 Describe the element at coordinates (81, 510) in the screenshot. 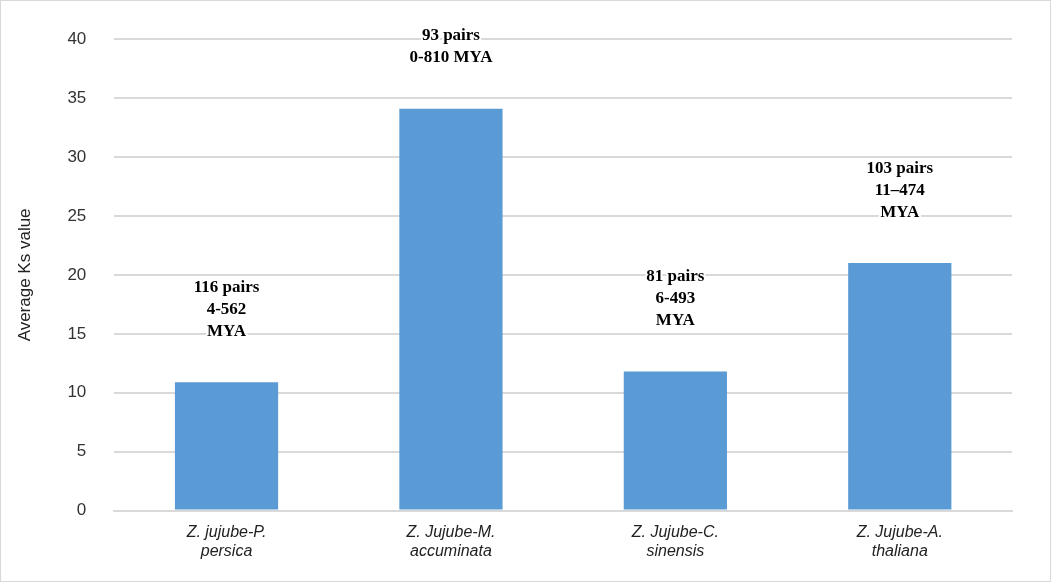

I see `y-tick-label: 0` at that location.